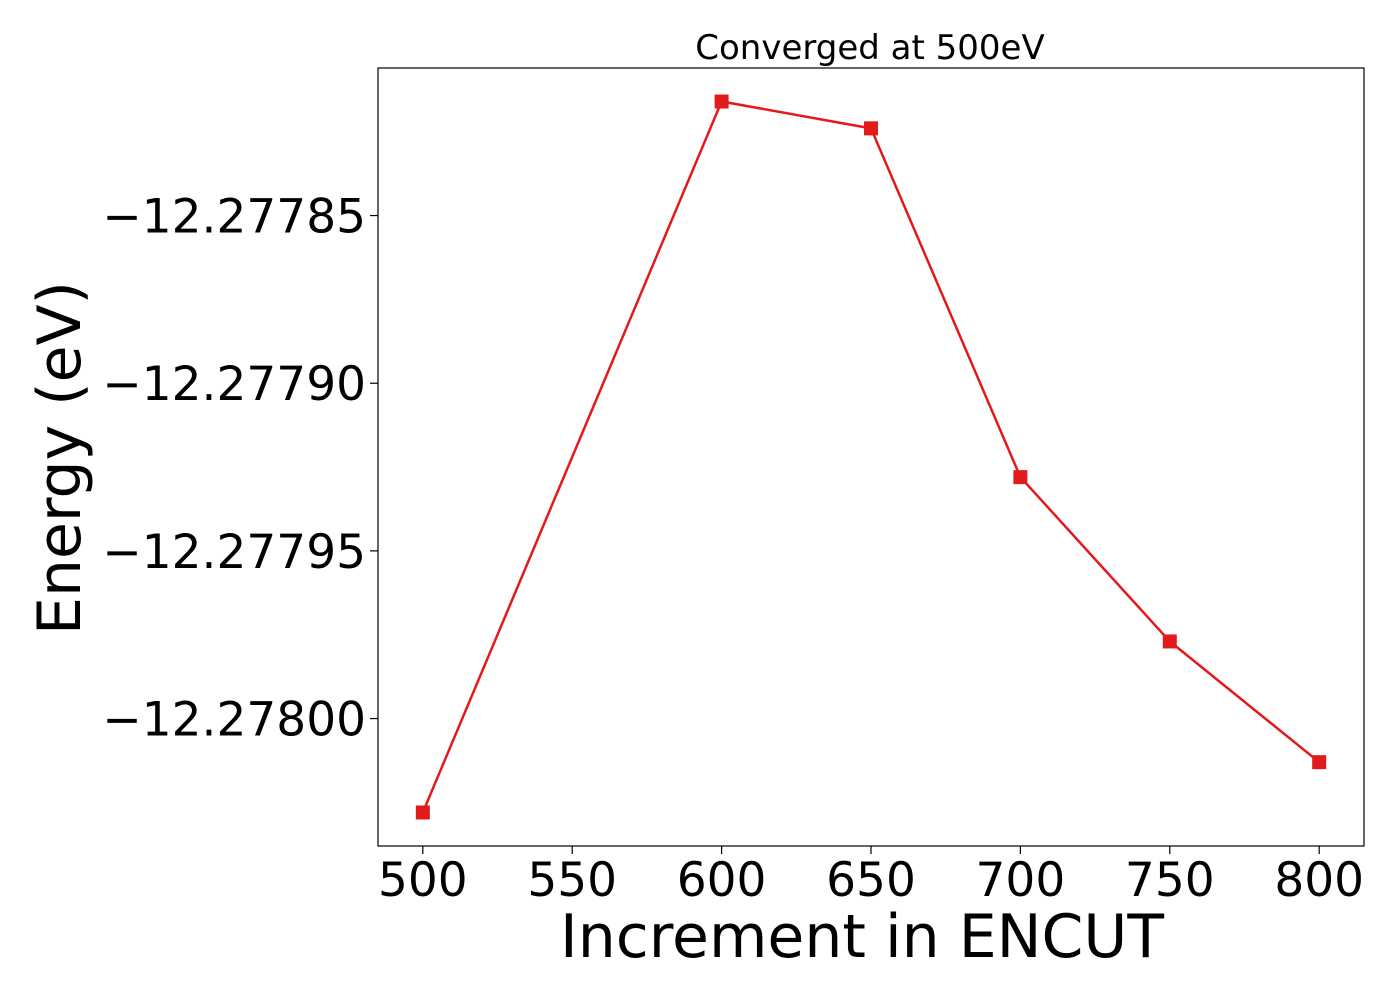 The width and height of the screenshot is (1400, 1000). What do you see at coordinates (234, 552) in the screenshot?
I see `y-tick-label: −12.27795` at bounding box center [234, 552].